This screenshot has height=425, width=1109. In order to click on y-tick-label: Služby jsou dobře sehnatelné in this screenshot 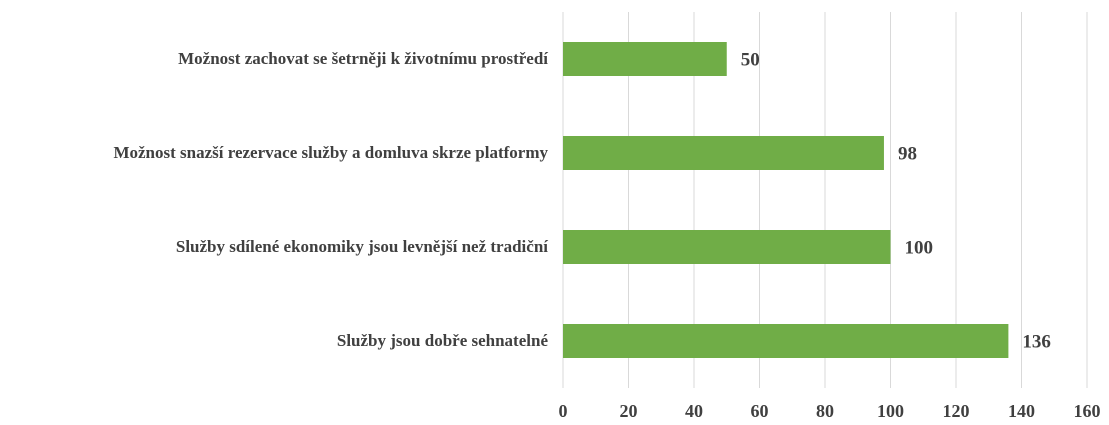, I will do `click(275, 341)`.